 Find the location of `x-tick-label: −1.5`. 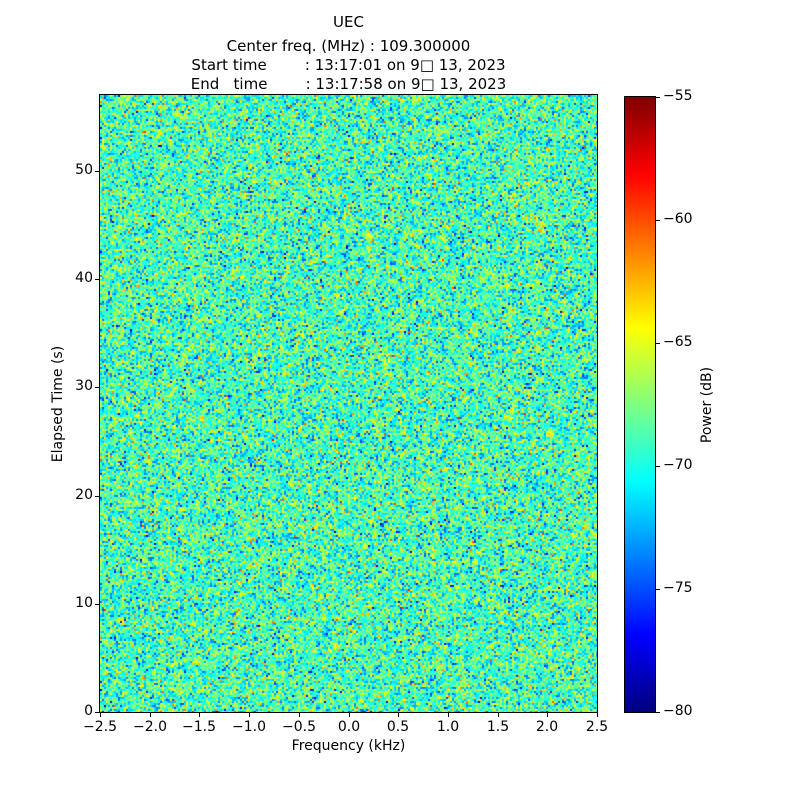

x-tick-label: −1.5 is located at coordinates (199, 727).